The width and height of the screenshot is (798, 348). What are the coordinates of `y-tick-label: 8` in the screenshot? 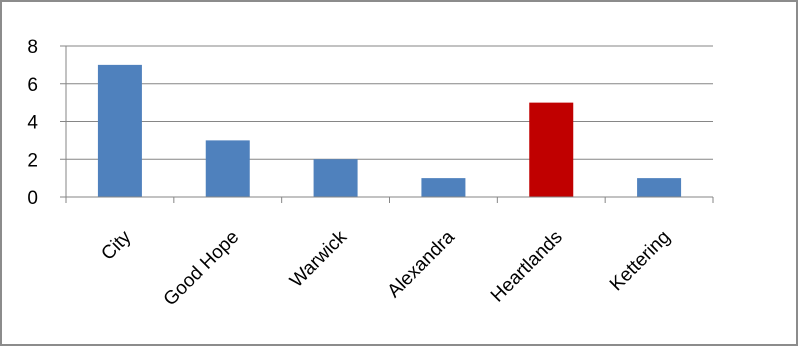 It's located at (32, 47).